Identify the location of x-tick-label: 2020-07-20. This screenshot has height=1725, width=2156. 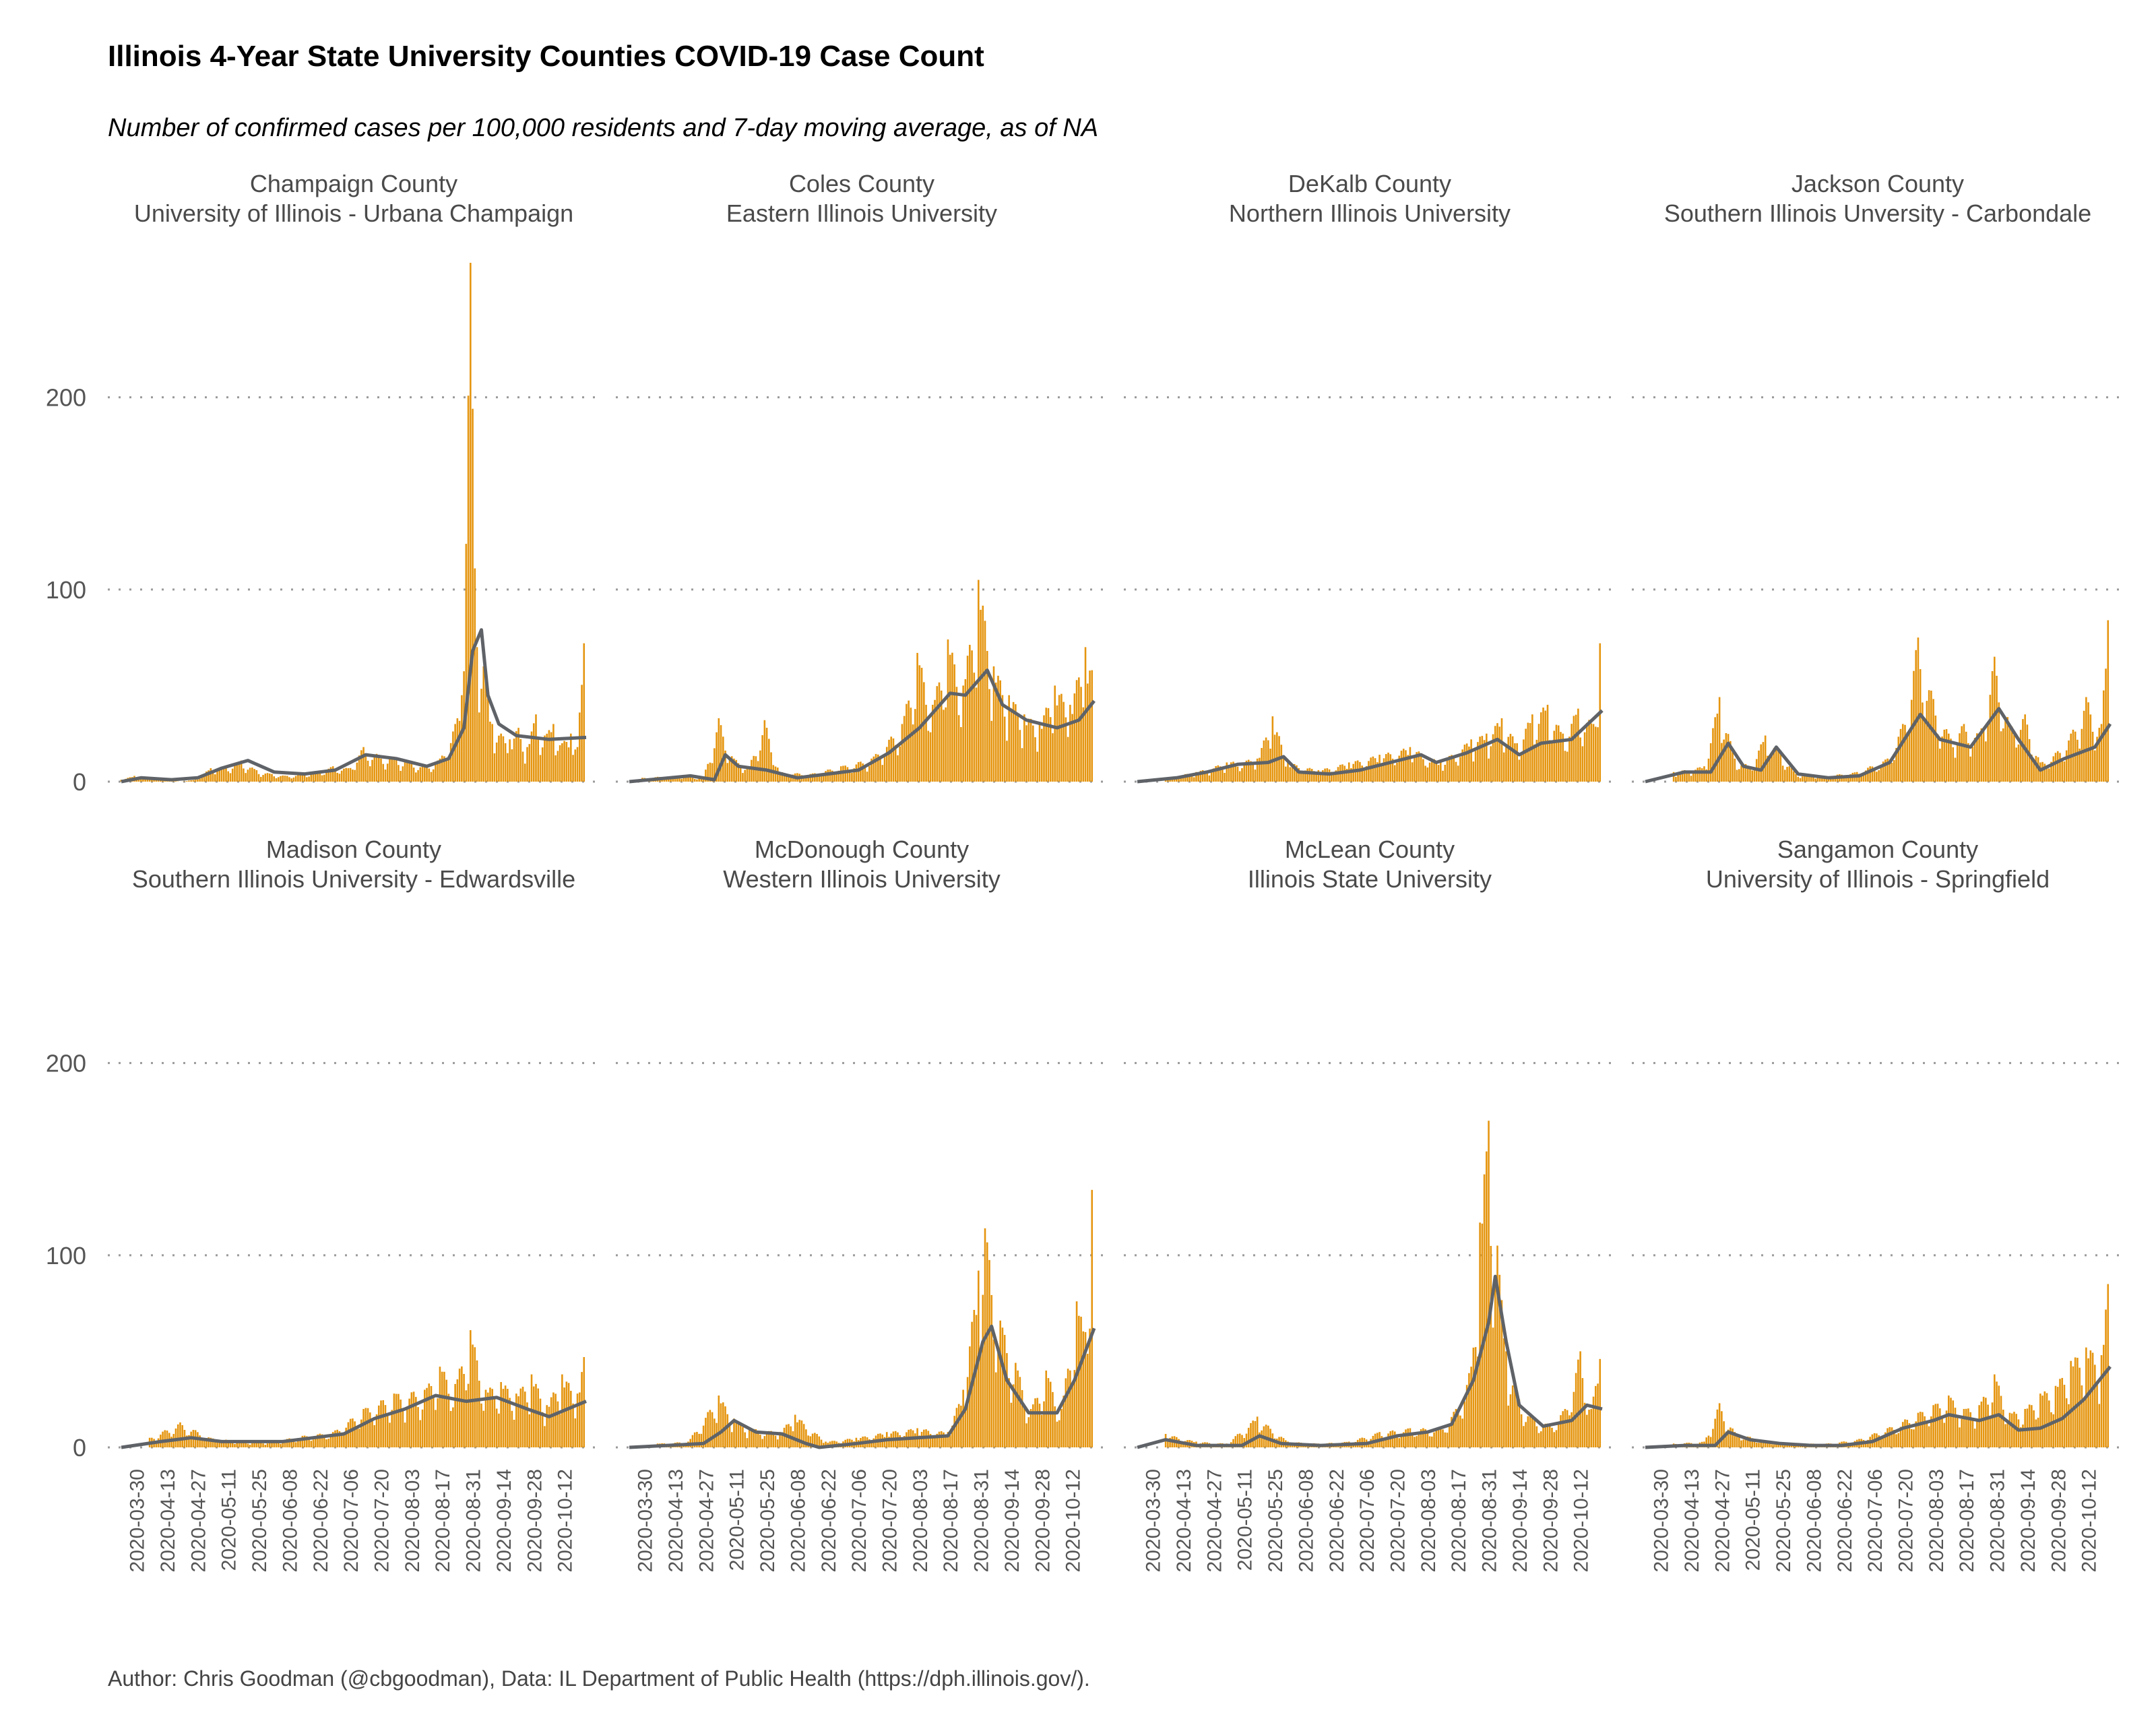
(1398, 1520).